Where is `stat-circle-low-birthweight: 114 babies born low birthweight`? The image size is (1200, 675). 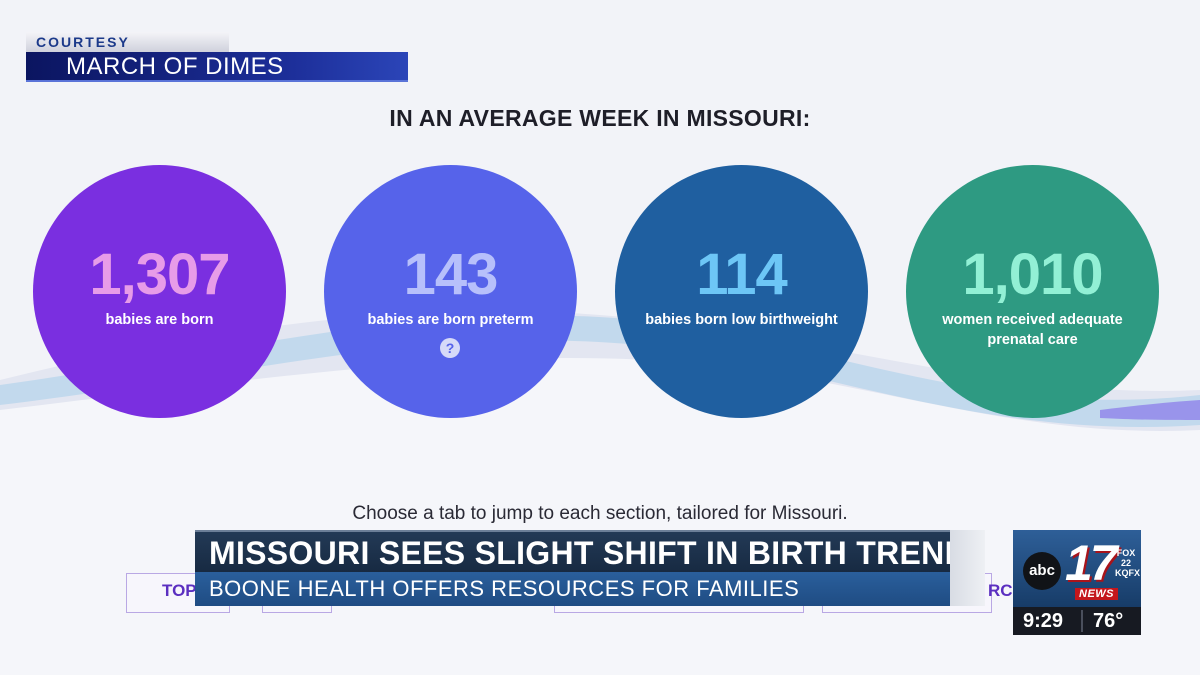 stat-circle-low-birthweight: 114 babies born low birthweight is located at coordinates (741, 291).